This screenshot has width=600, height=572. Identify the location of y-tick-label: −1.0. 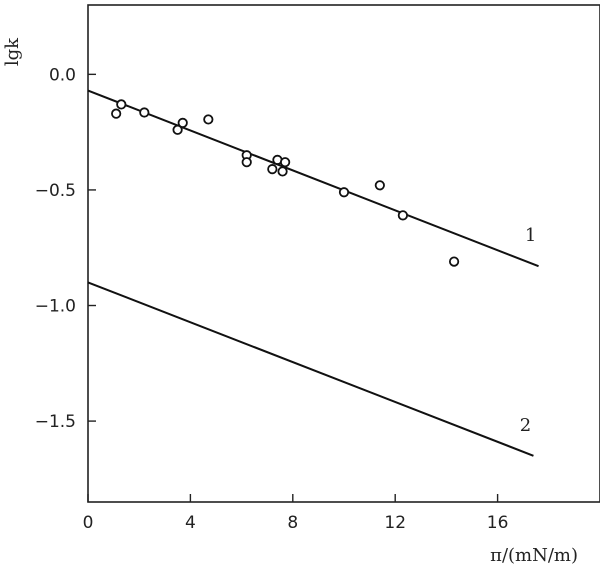
(55, 307).